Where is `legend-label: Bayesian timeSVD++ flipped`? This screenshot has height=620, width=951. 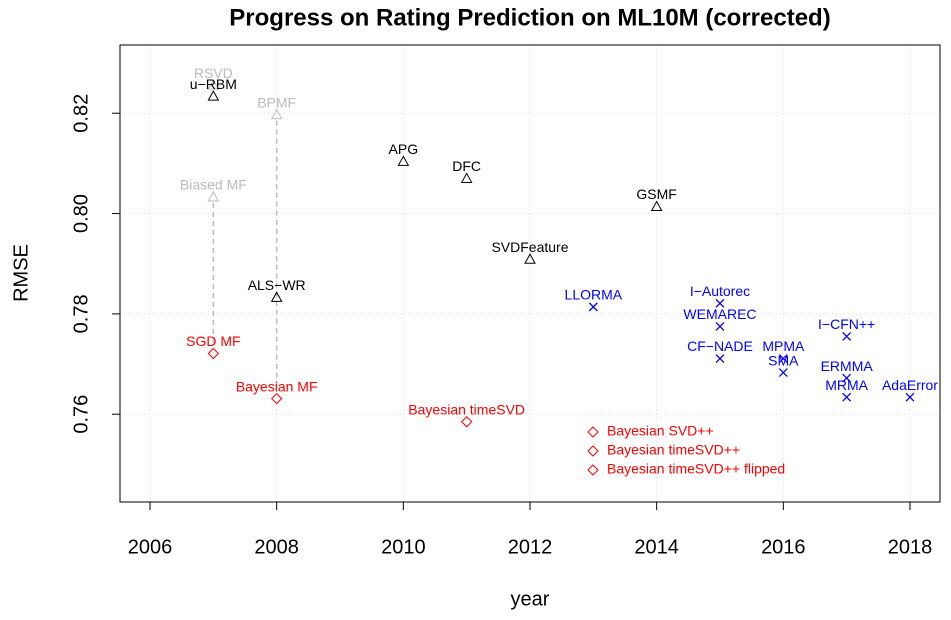
legend-label: Bayesian timeSVD++ flipped is located at coordinates (696, 469).